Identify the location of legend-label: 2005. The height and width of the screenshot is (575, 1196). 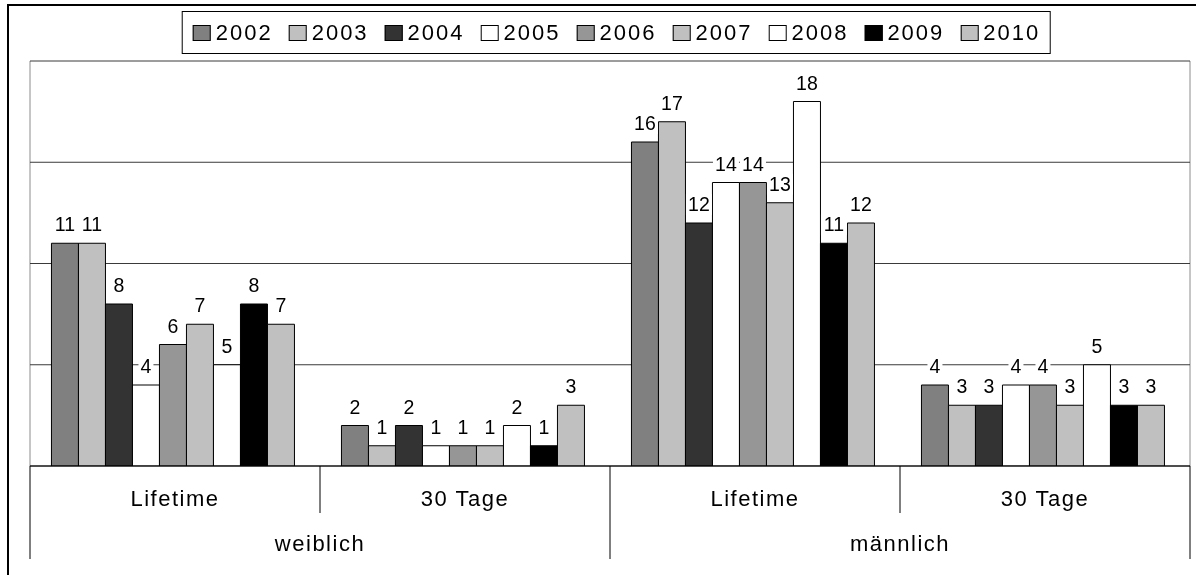
(532, 32).